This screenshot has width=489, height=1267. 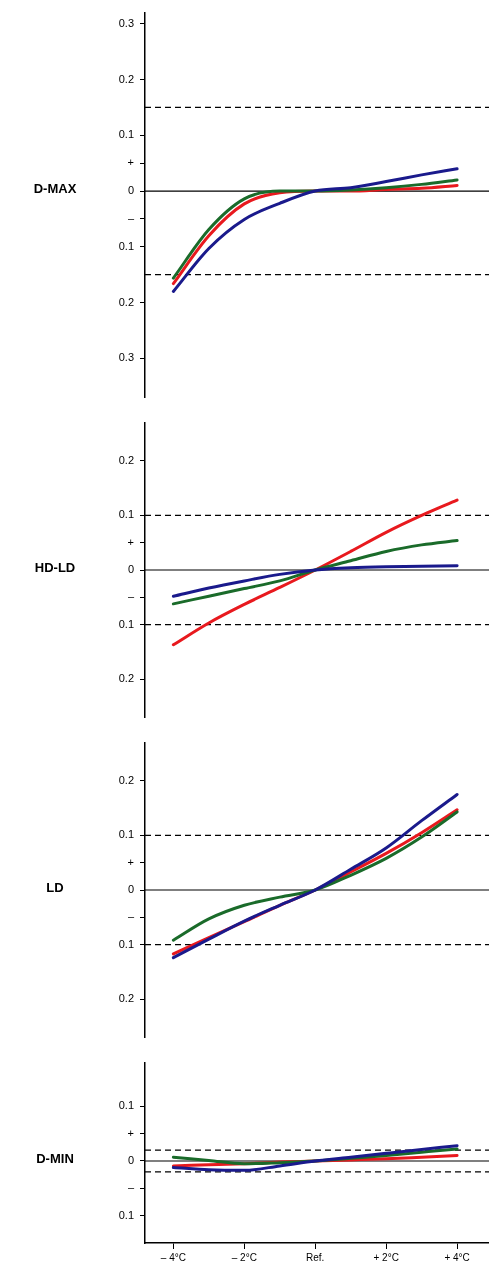 I want to click on y-axis-title: D-MIN, so click(x=55, y=1158).